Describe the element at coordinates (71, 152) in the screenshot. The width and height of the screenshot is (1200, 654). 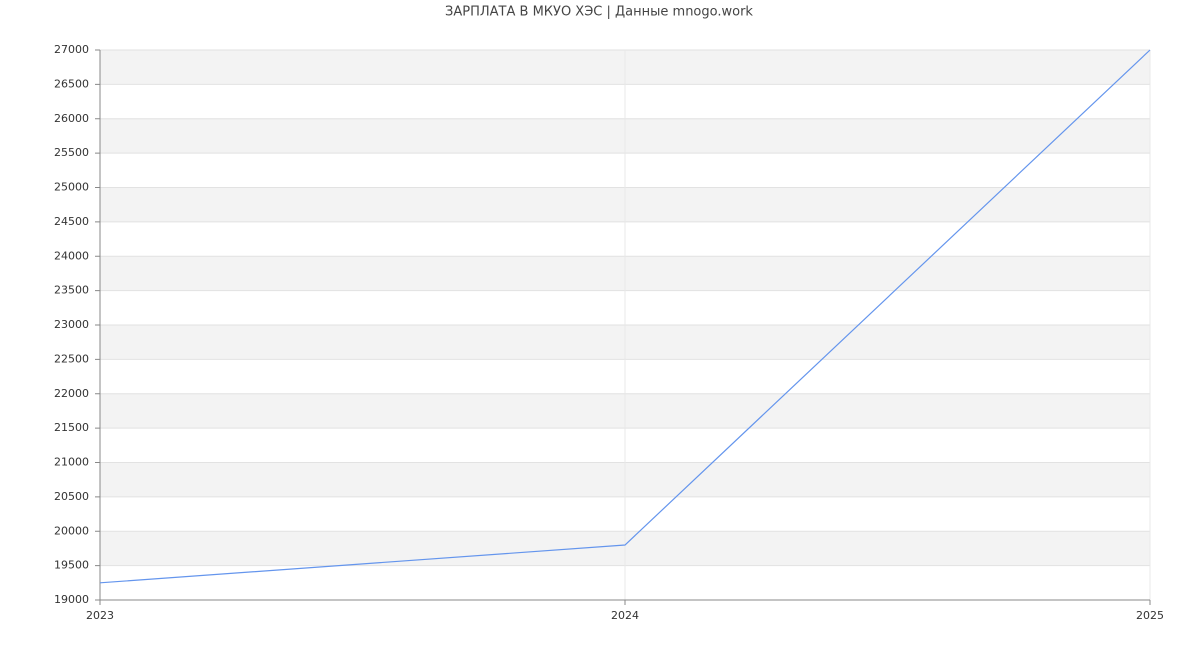
I see `y-tick-label: 25500` at that location.